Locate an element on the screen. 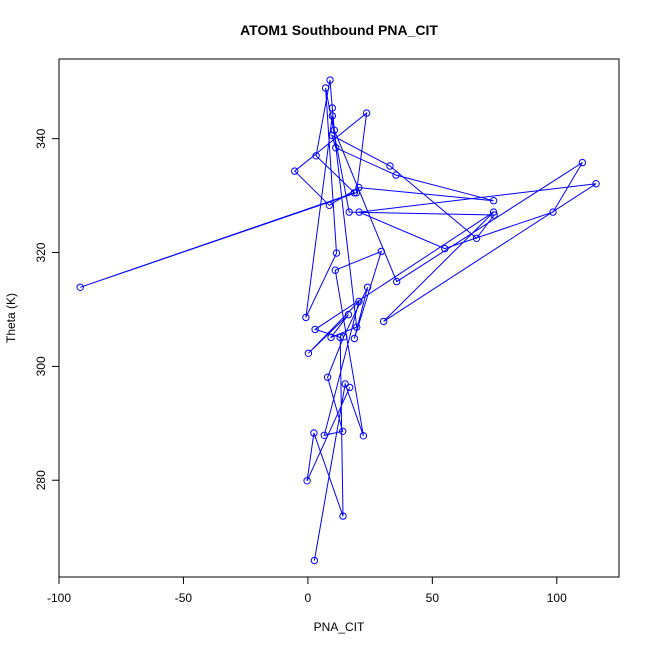  x-tick-label: 0 is located at coordinates (308, 598).